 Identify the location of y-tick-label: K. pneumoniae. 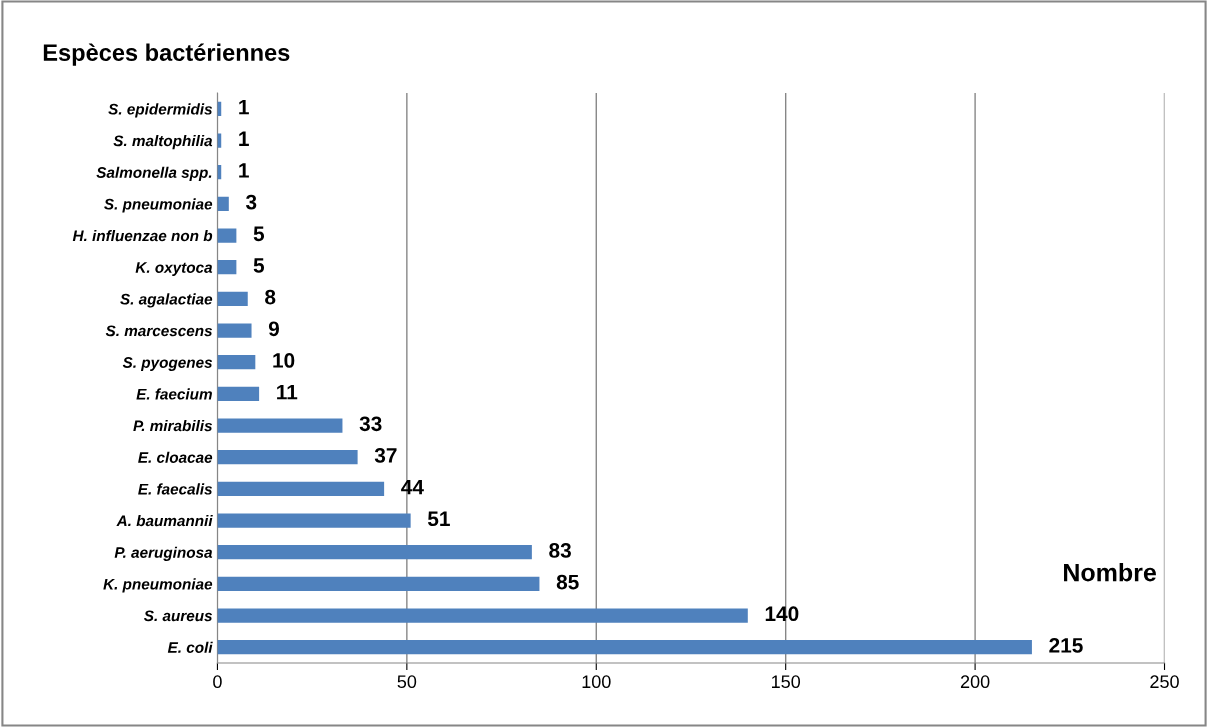
(158, 585).